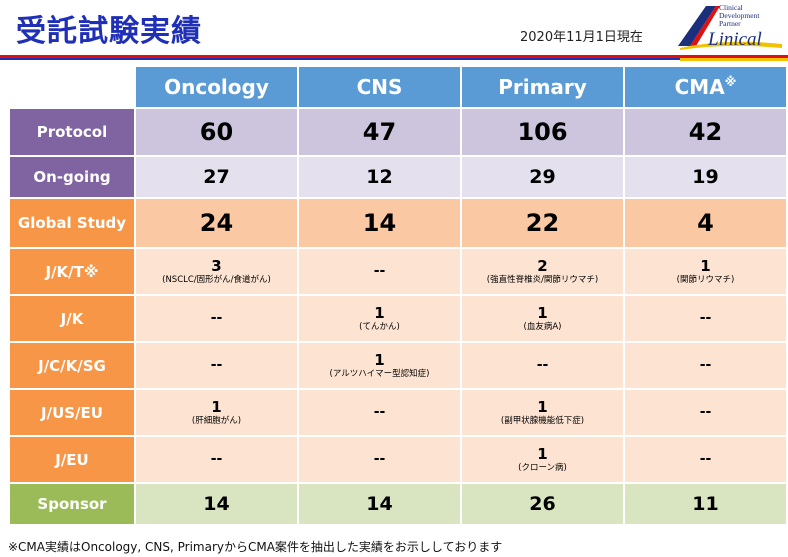 The image size is (788, 557). I want to click on table-cell: 1 (副甲状腺機能低下症), so click(542, 412).